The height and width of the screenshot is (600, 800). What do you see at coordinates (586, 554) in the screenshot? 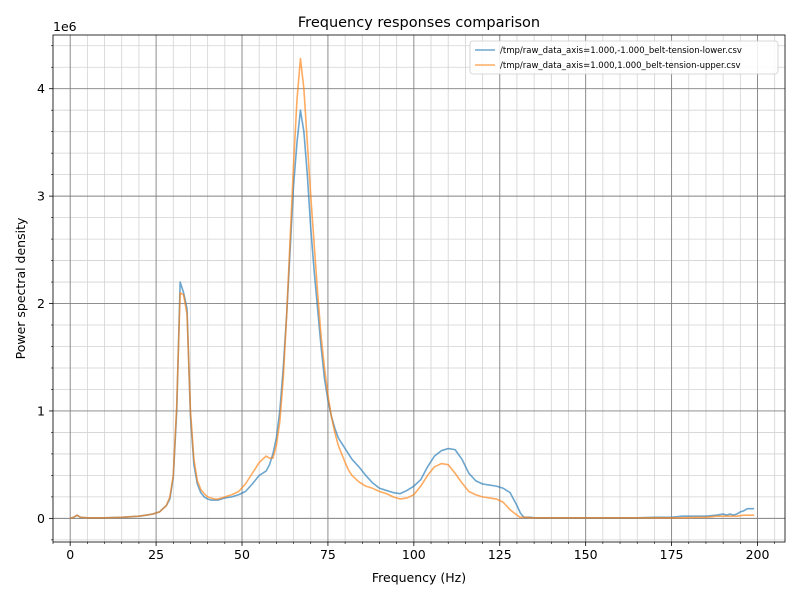
I see `x-tick-label: 150` at bounding box center [586, 554].